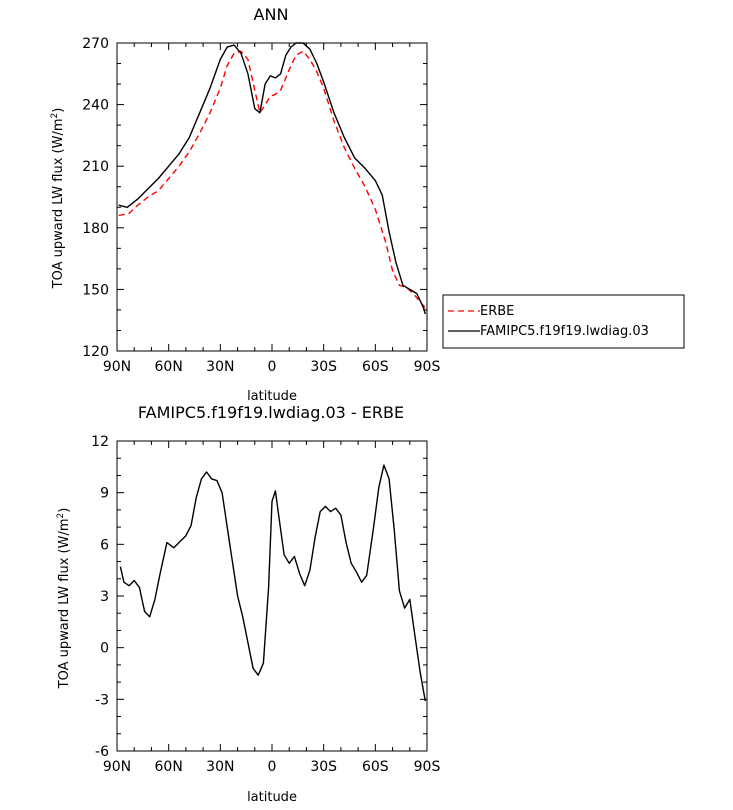  I want to click on bottom-x-tick-label: 30S, so click(323, 767).